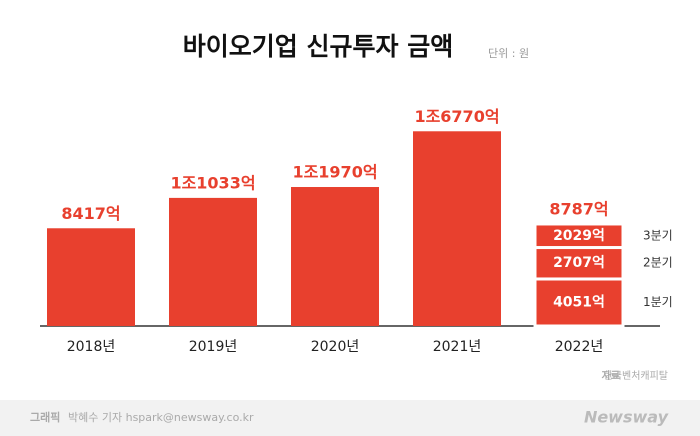 The image size is (700, 436). I want to click on logo: Newsway, so click(626, 417).